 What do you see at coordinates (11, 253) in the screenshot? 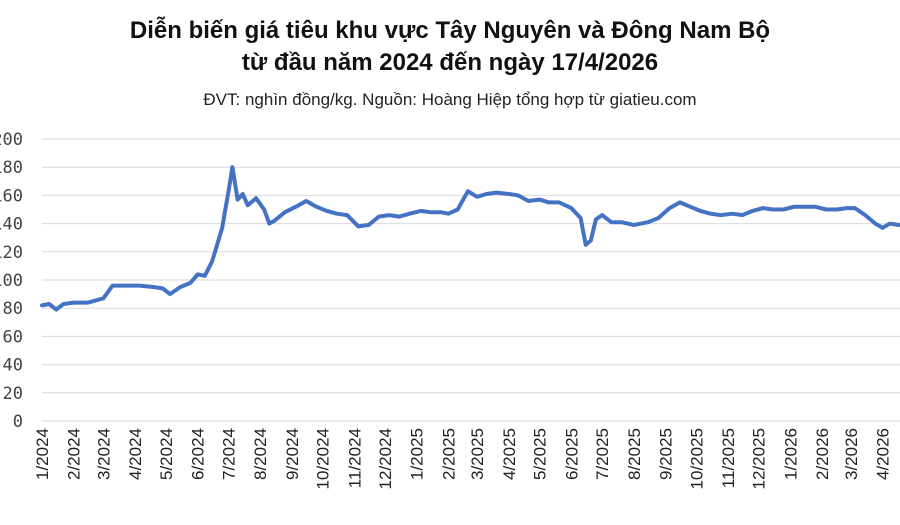
I see `y-tick-label: 120` at bounding box center [11, 253].